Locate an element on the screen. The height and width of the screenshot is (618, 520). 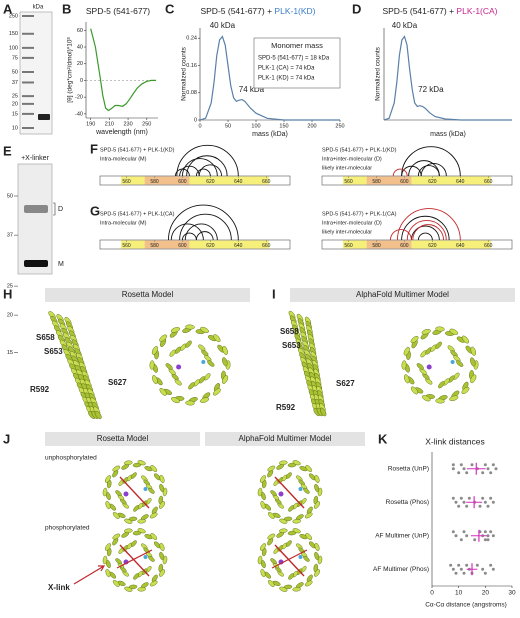
x-axis-label: wavelength (nm) is located at coordinates (121, 132).